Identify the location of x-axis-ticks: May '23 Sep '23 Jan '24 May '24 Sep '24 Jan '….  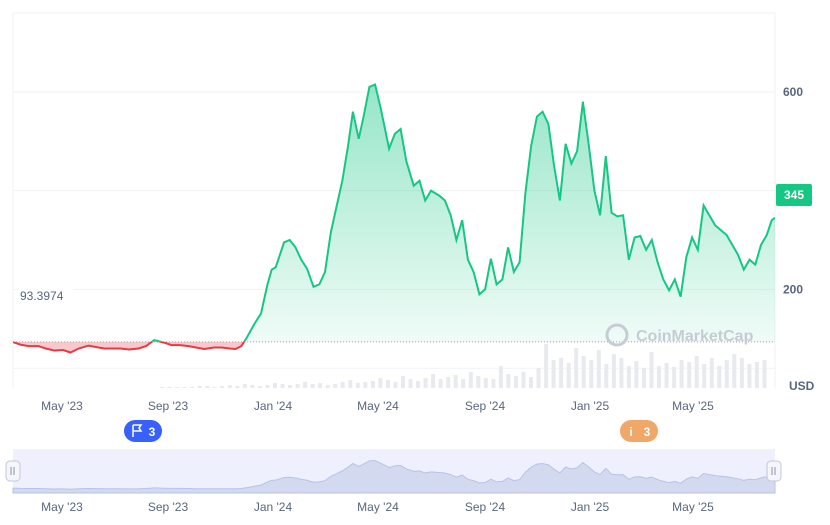
(377, 406).